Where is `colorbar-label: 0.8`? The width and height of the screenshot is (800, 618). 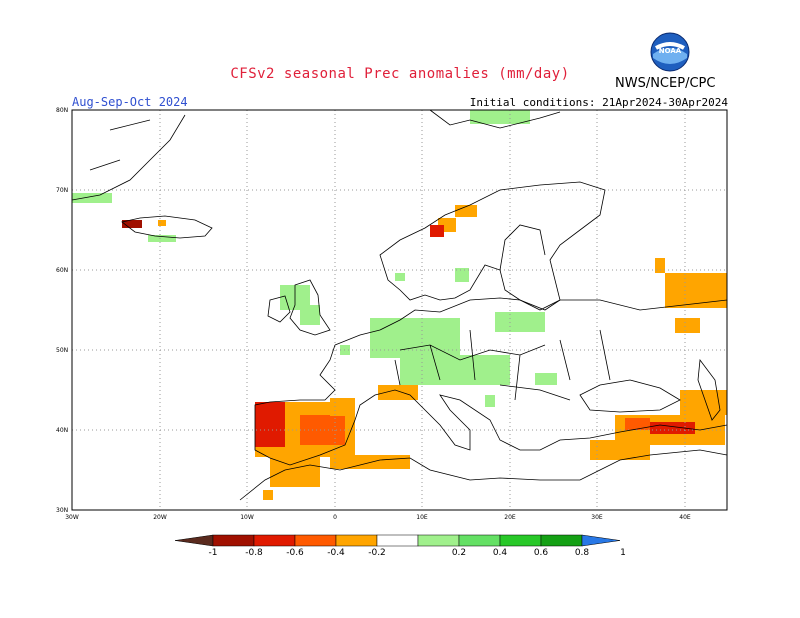
colorbar-label: 0.8 is located at coordinates (582, 553).